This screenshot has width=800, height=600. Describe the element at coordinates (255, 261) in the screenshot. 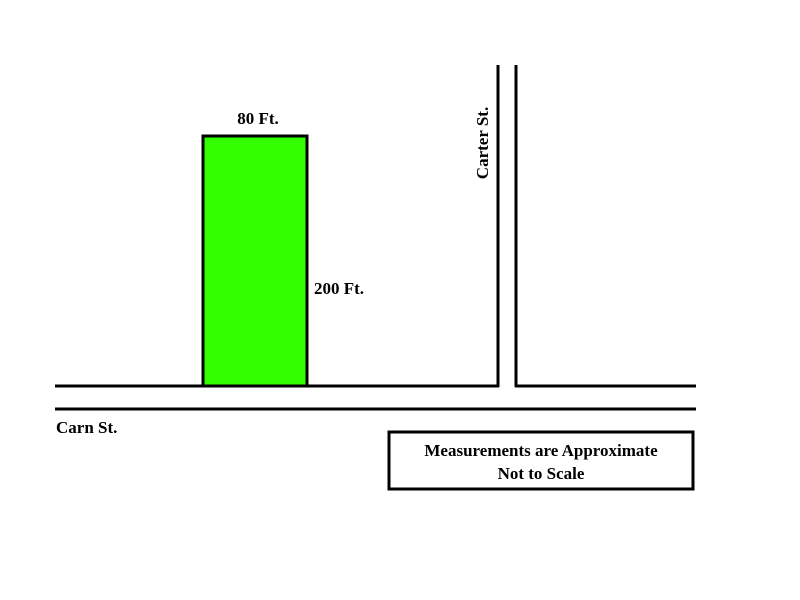

I see `lot` at that location.